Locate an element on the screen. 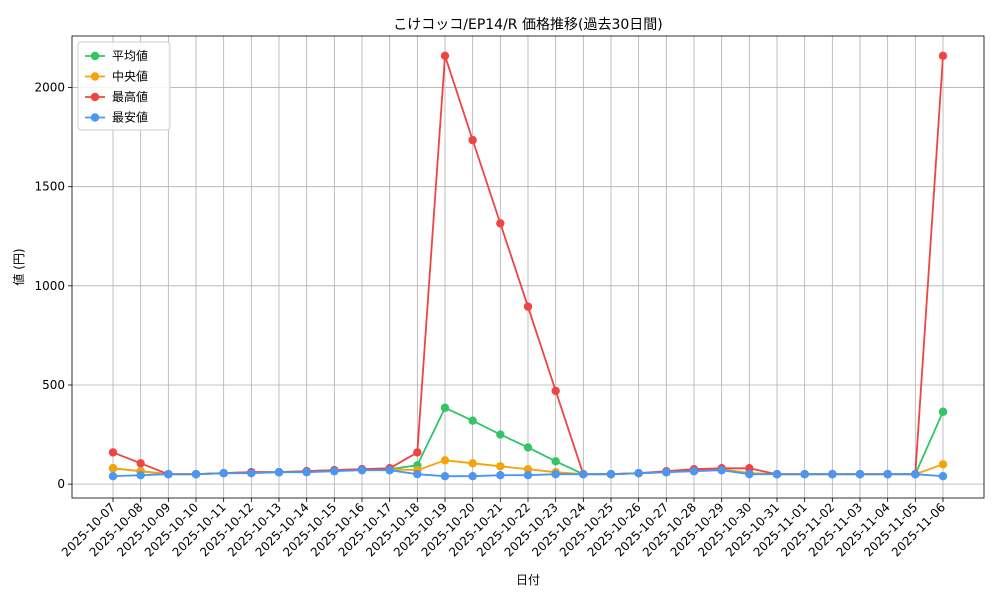 This screenshot has width=1000, height=600. legend-label: 中央値 is located at coordinates (130, 76).